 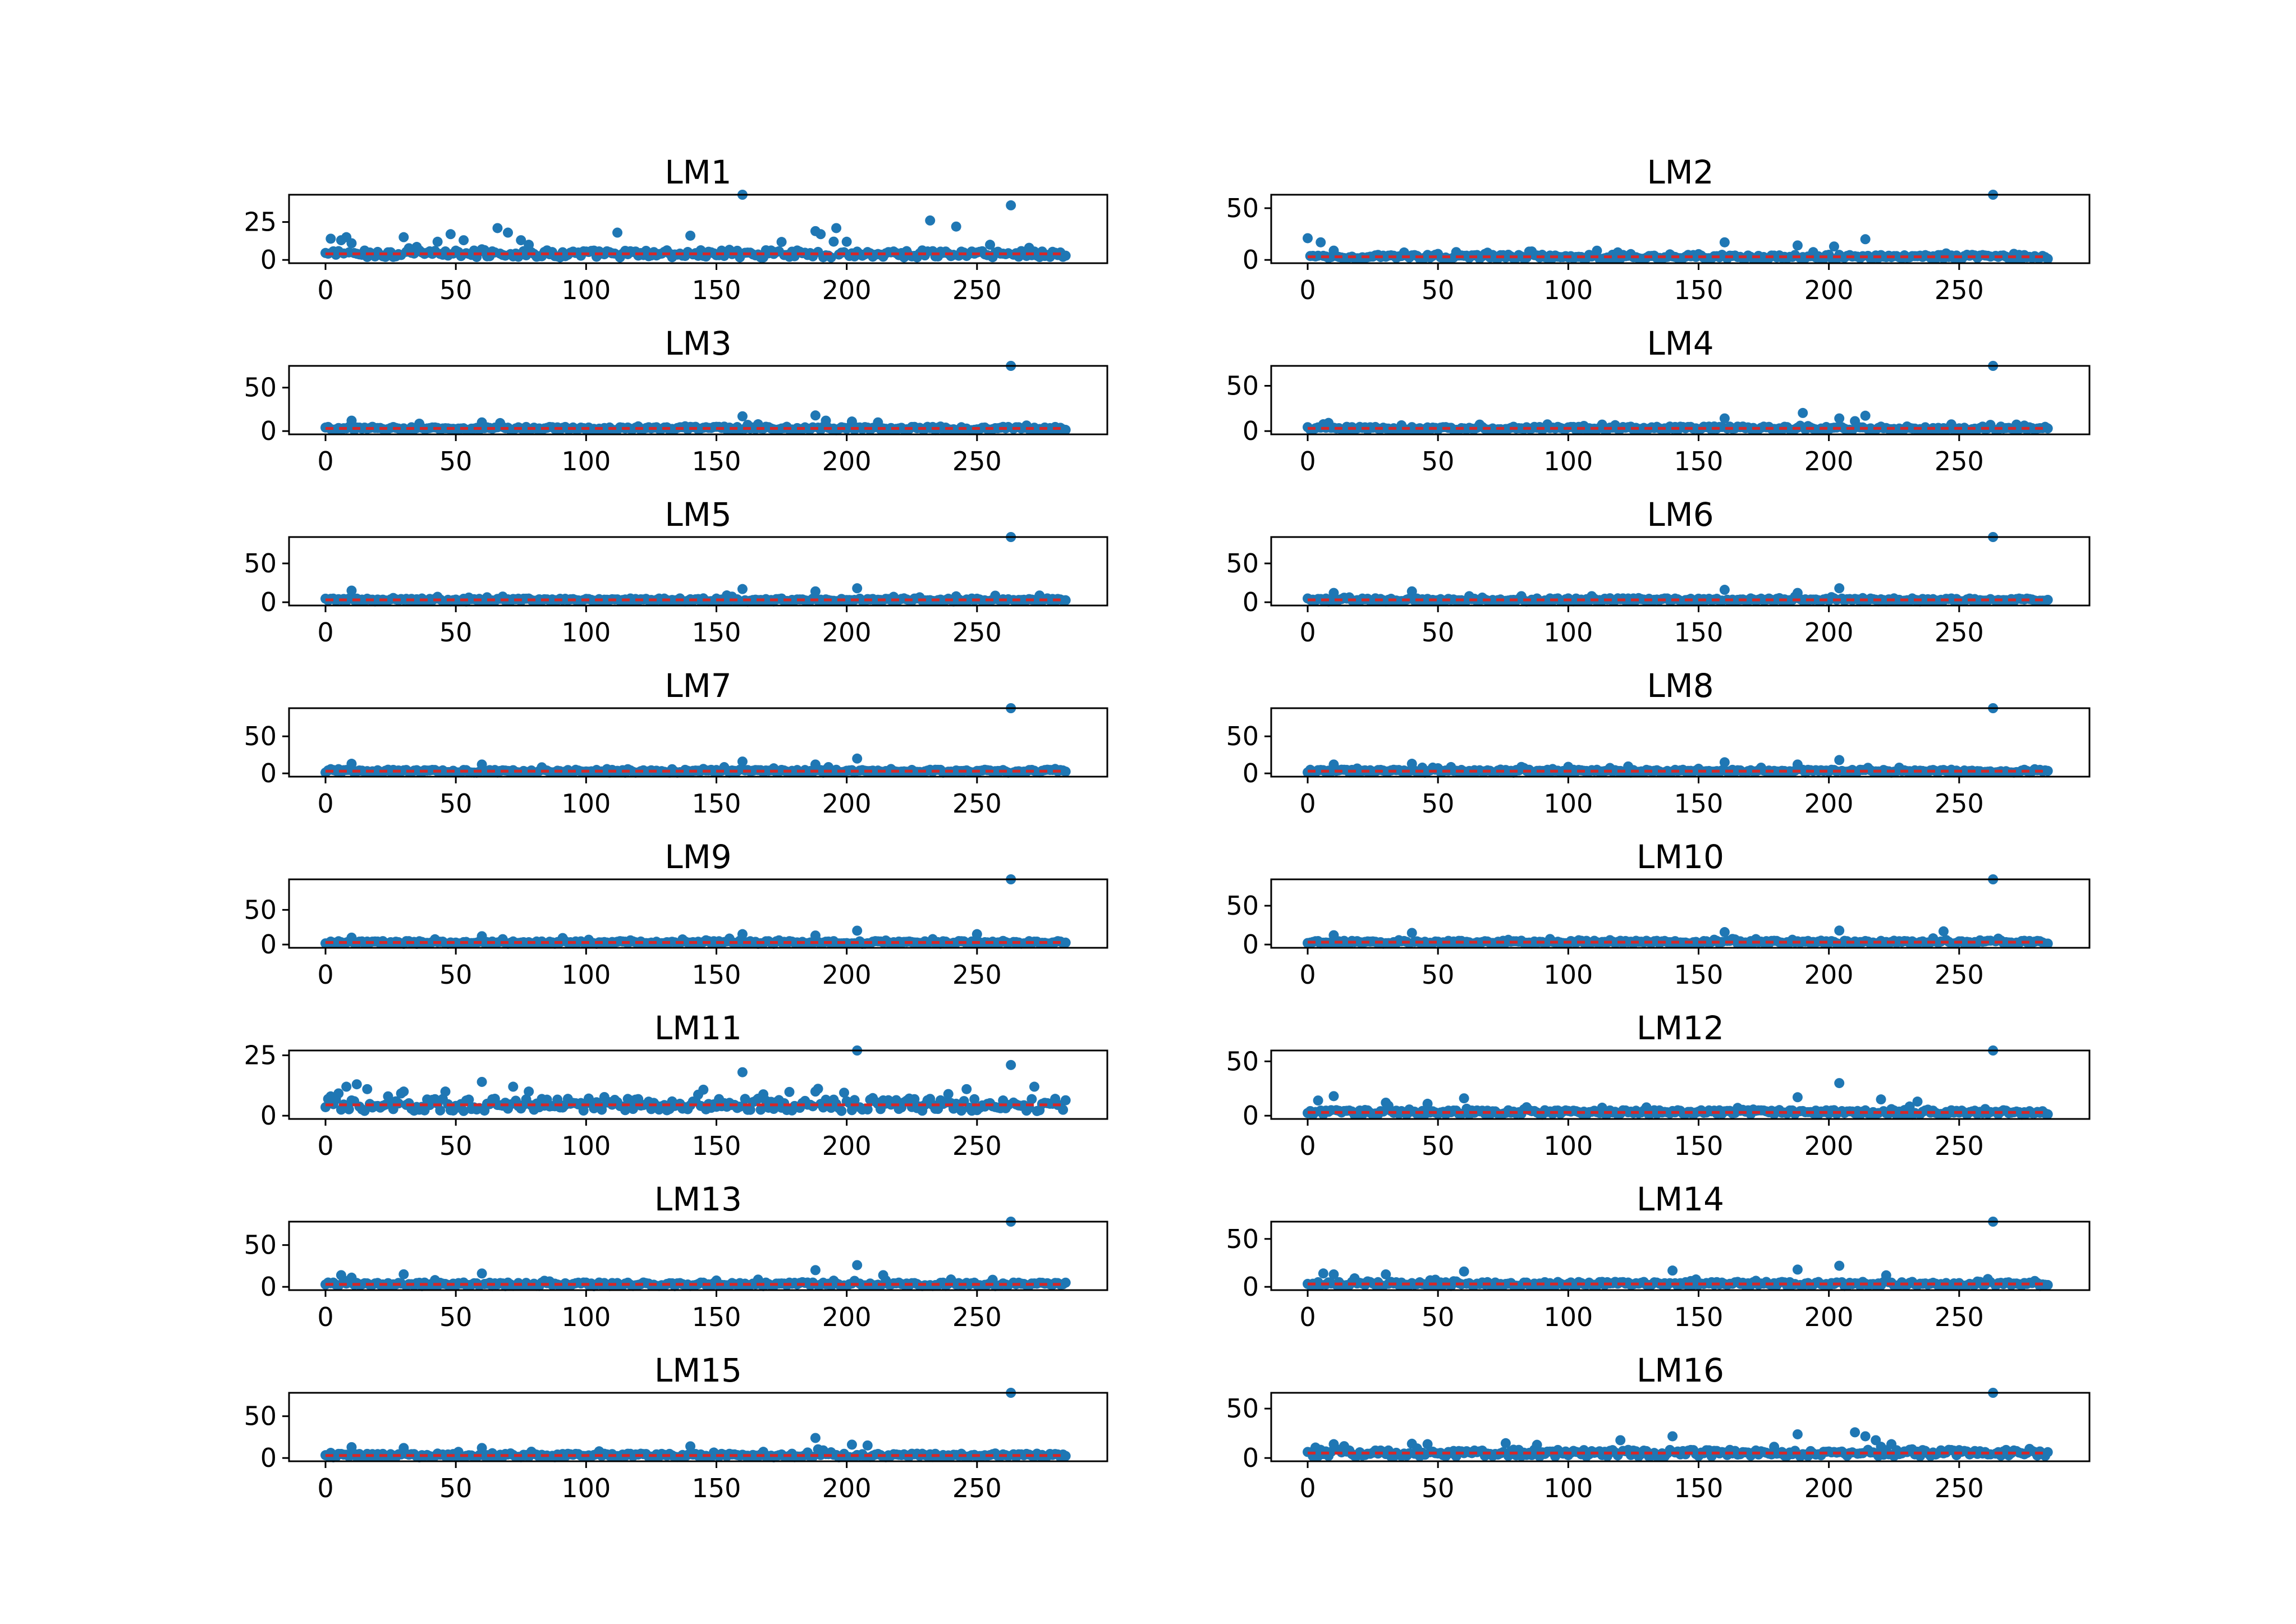 I want to click on subplot-title: LM11, so click(x=698, y=1028).